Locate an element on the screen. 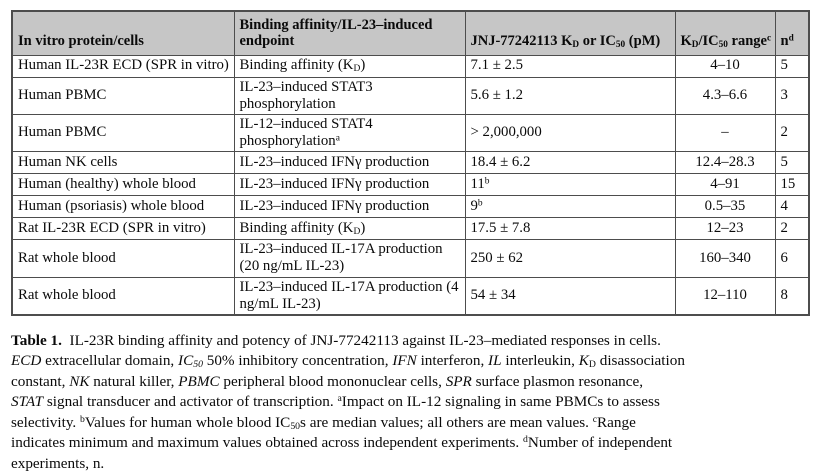 The image size is (835, 474). text-segment: IFN is located at coordinates (404, 361).